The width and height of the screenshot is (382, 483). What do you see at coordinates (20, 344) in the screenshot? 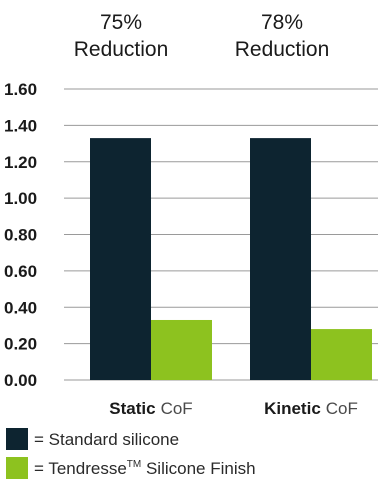
I see `y-tick-label: 0.20` at bounding box center [20, 344].